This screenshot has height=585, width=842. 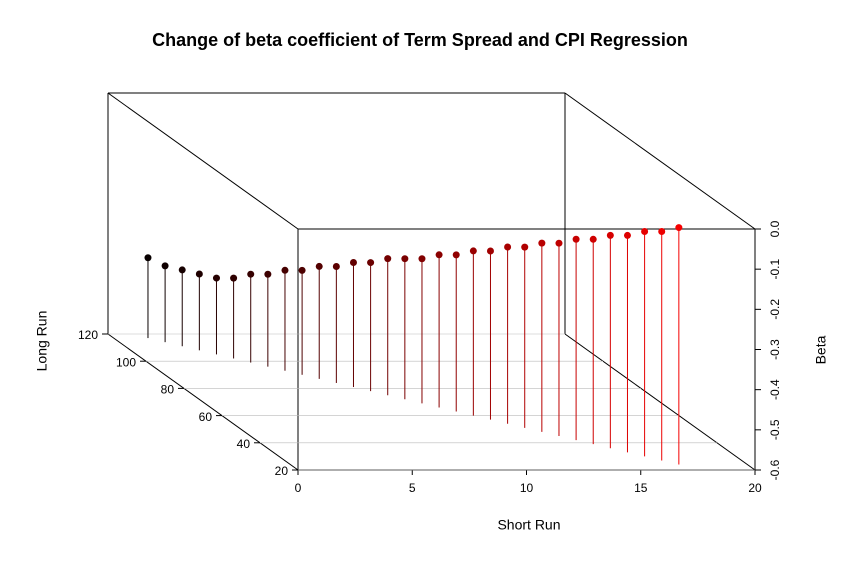 What do you see at coordinates (775, 349) in the screenshot?
I see `z-tick-label: -0.3` at bounding box center [775, 349].